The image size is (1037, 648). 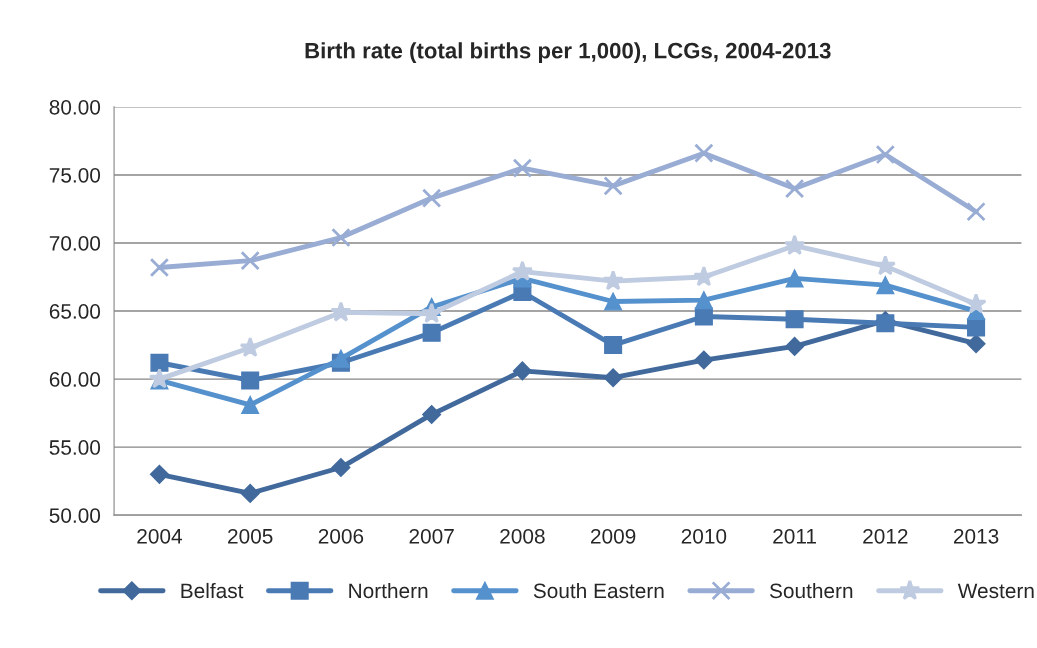 I want to click on x-tick-label: 2012, so click(x=885, y=536).